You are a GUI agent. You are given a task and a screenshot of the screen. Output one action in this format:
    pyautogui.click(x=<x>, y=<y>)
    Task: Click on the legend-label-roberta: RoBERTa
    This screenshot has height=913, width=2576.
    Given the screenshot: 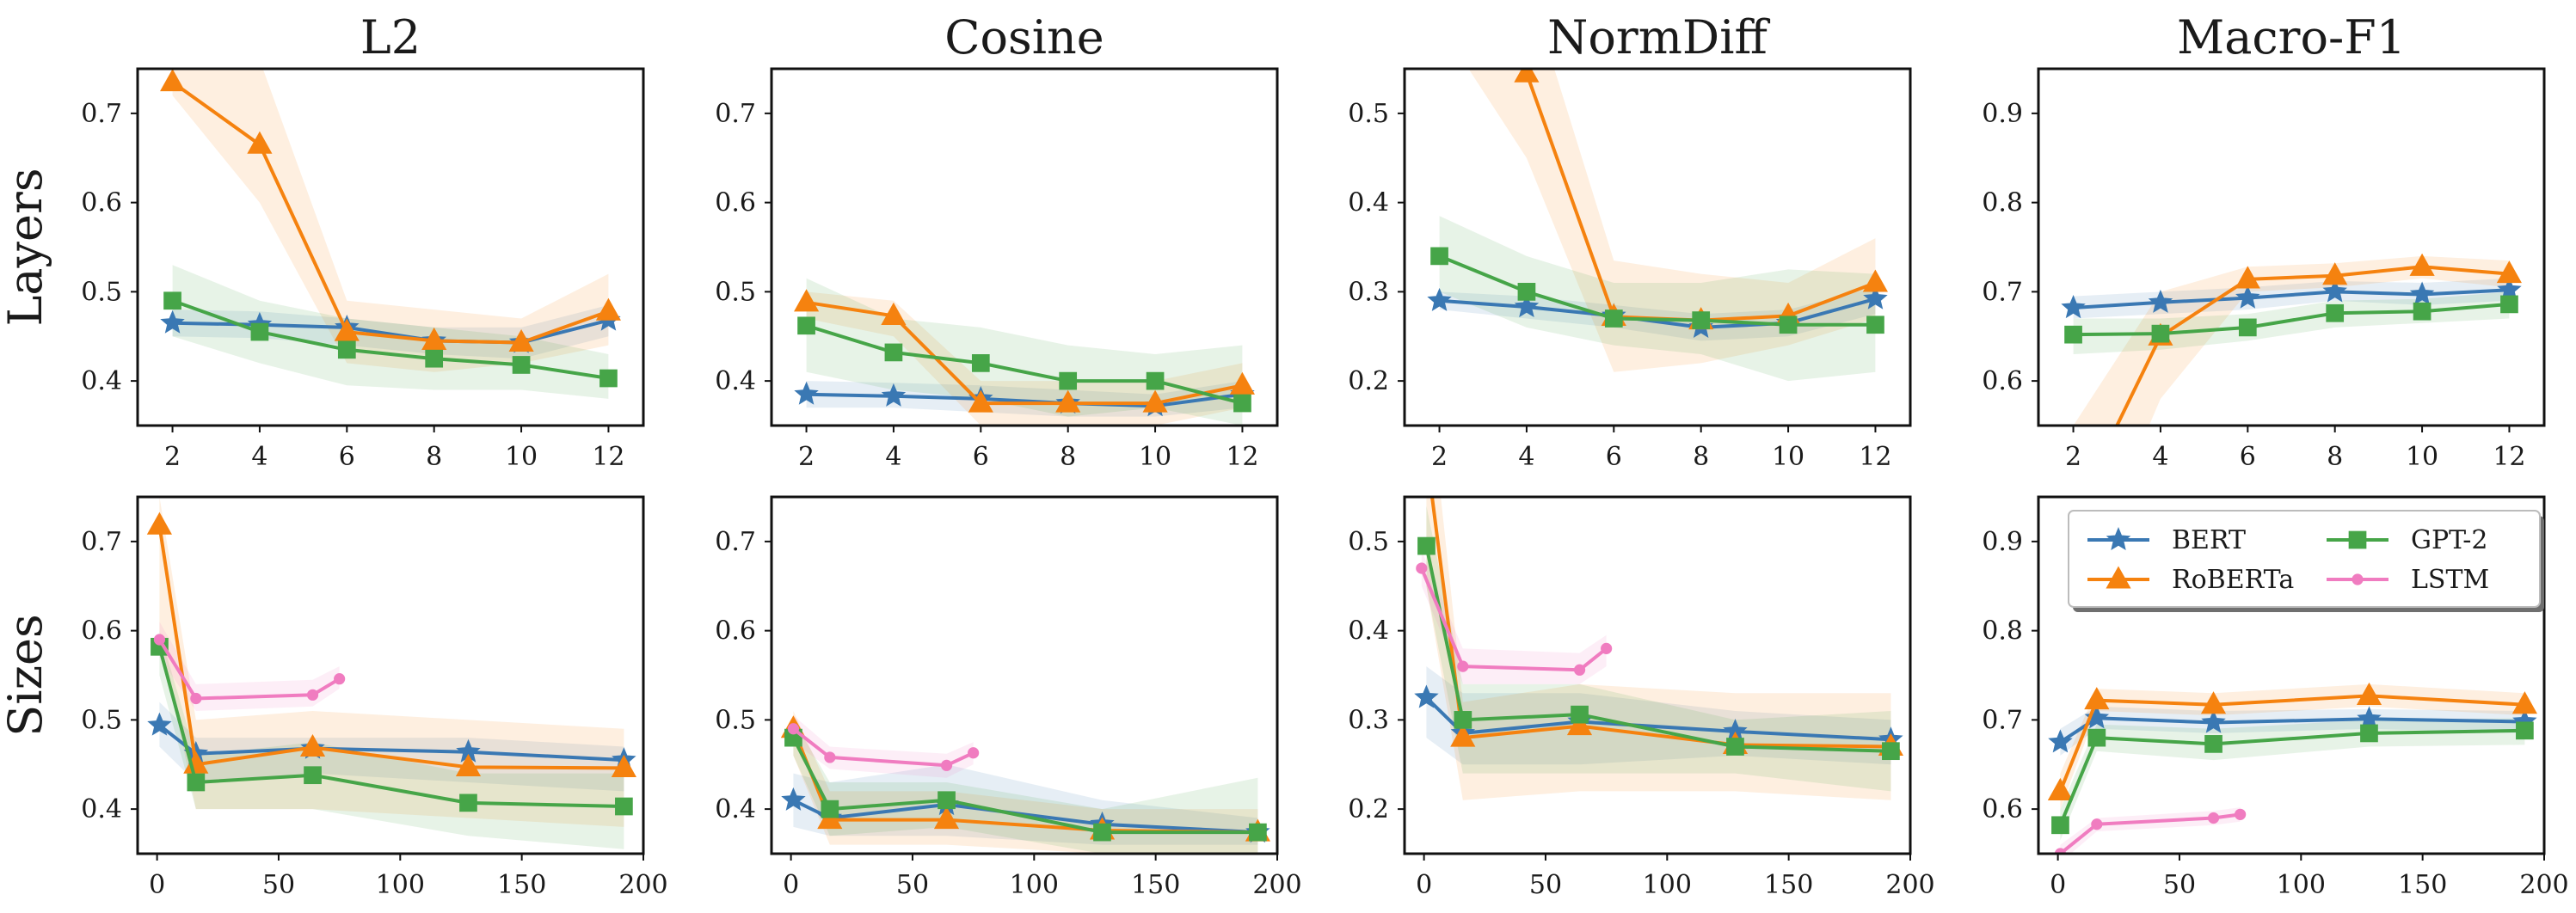 What is the action you would take?
    pyautogui.click(x=2233, y=580)
    